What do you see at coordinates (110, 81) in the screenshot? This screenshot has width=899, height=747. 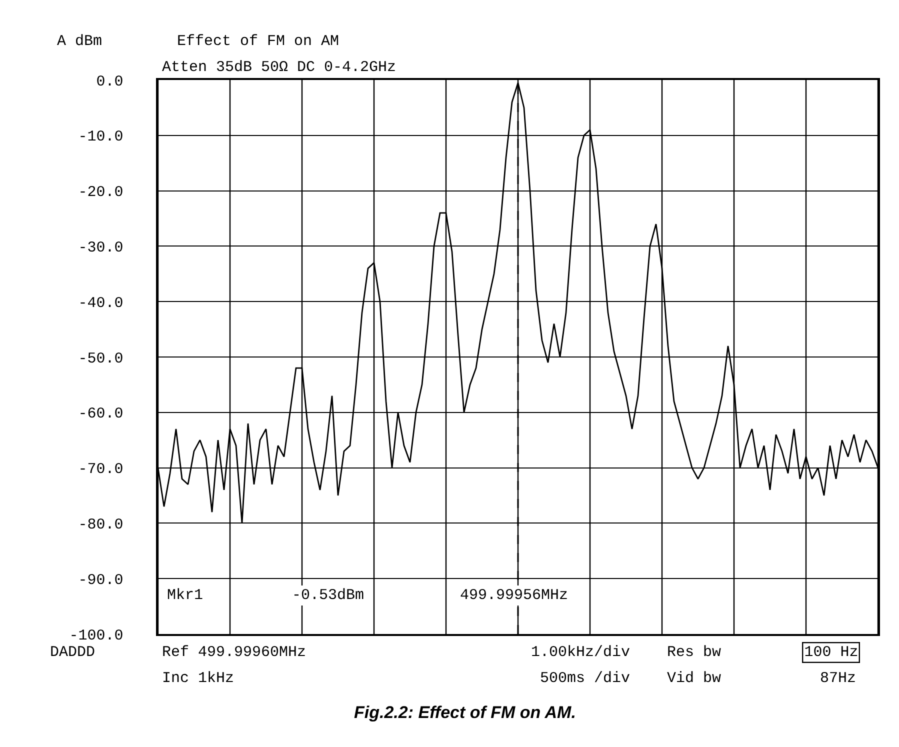 I see `y-tick-label: 0.0` at bounding box center [110, 81].